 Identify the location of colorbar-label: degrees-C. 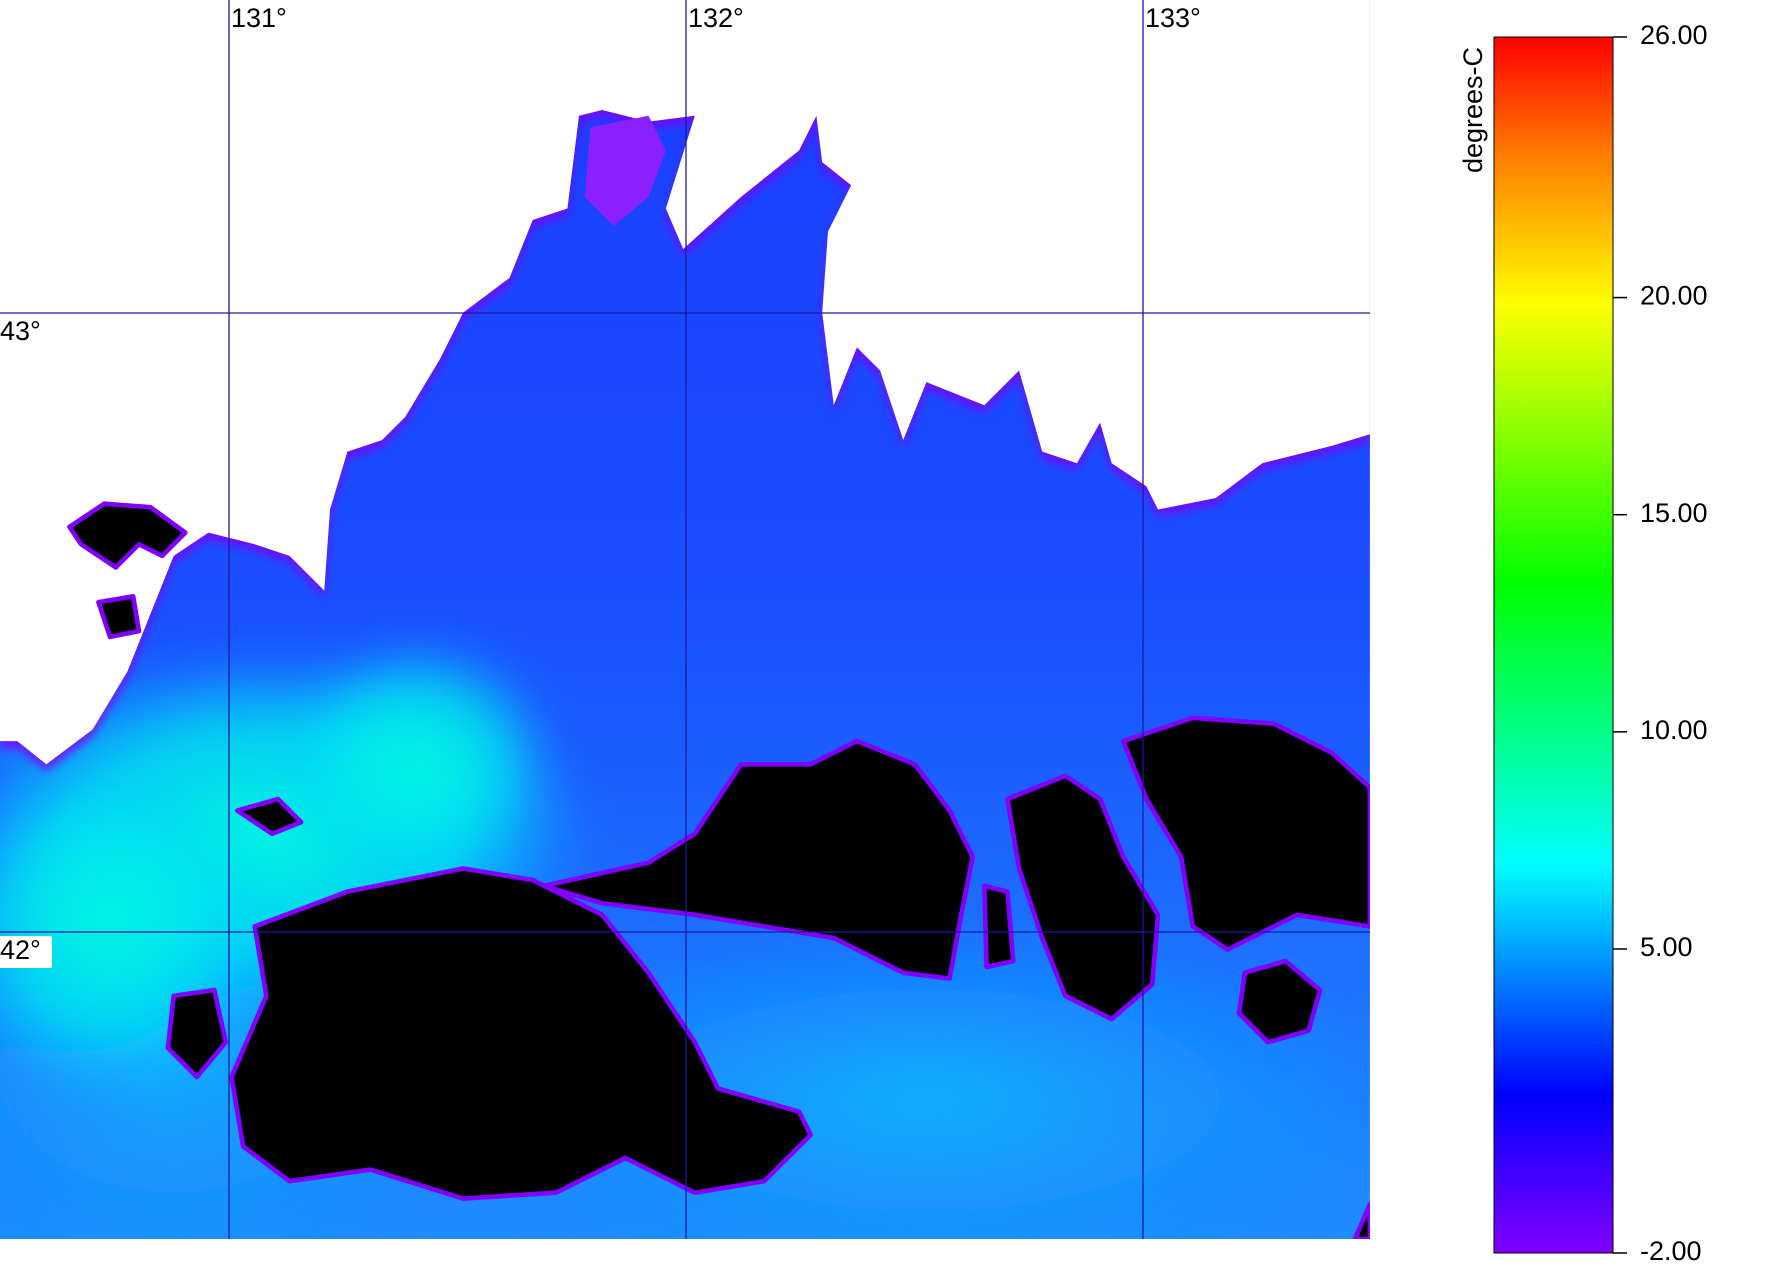
(1473, 110).